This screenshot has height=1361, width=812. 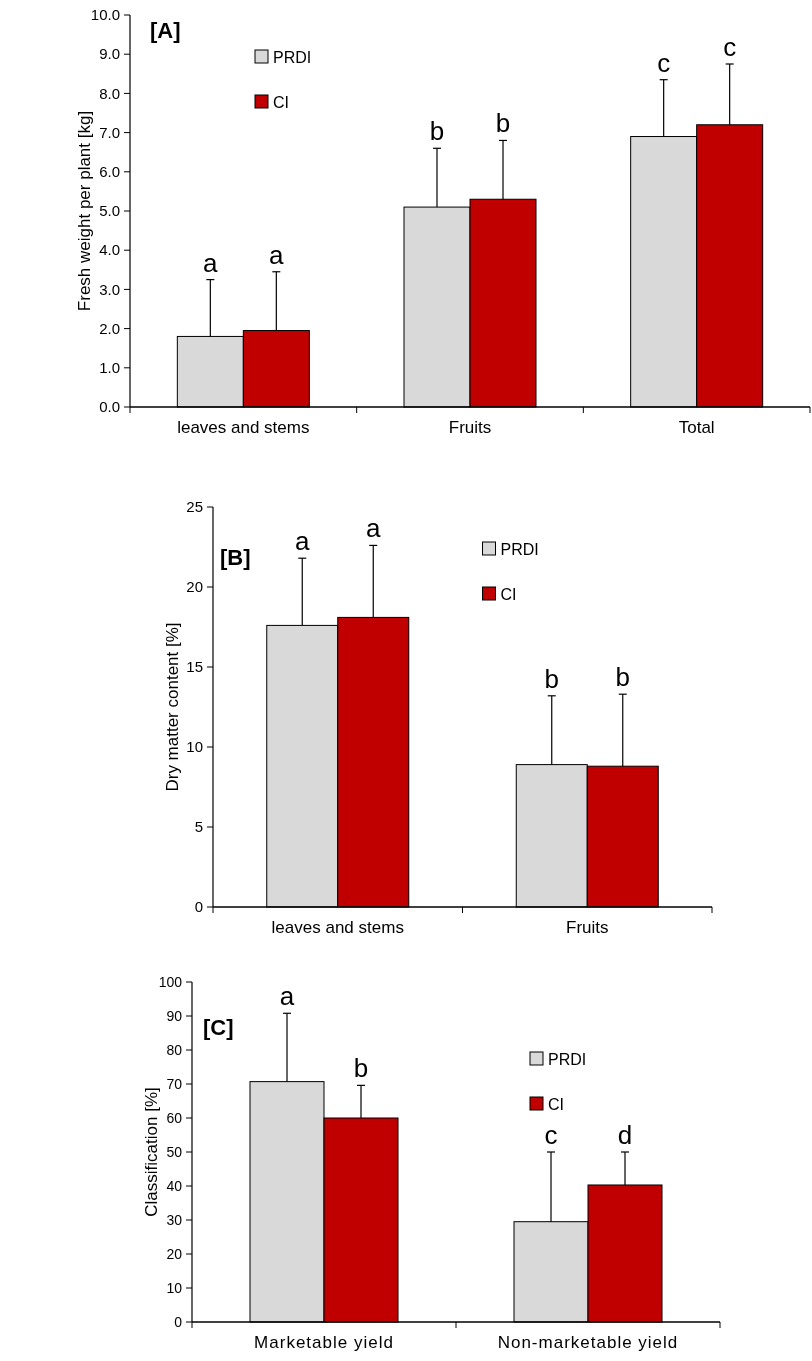 I want to click on y-axis-title: Fresh weight per plant [kg], so click(x=84, y=211).